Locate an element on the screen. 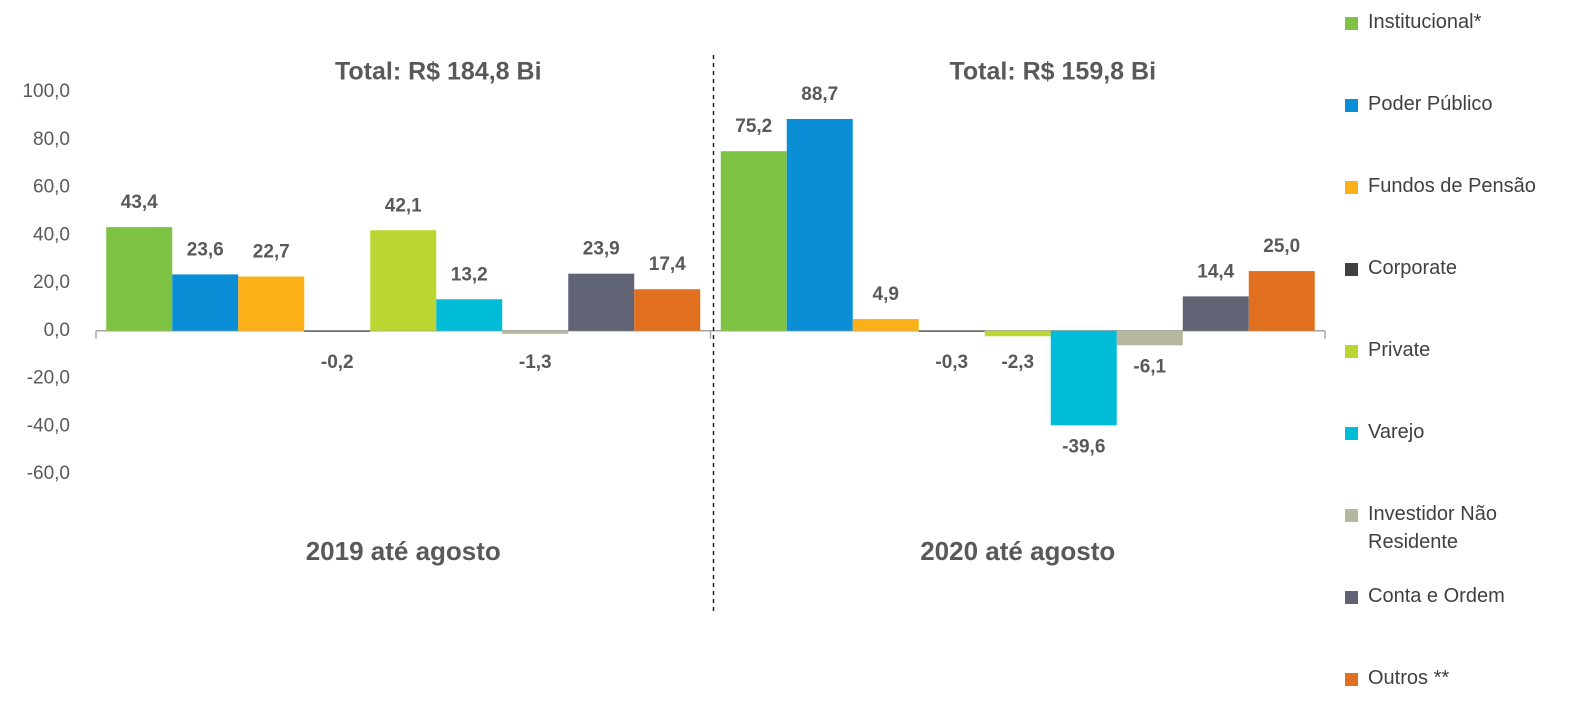  data-label: 23,6 is located at coordinates (205, 249).